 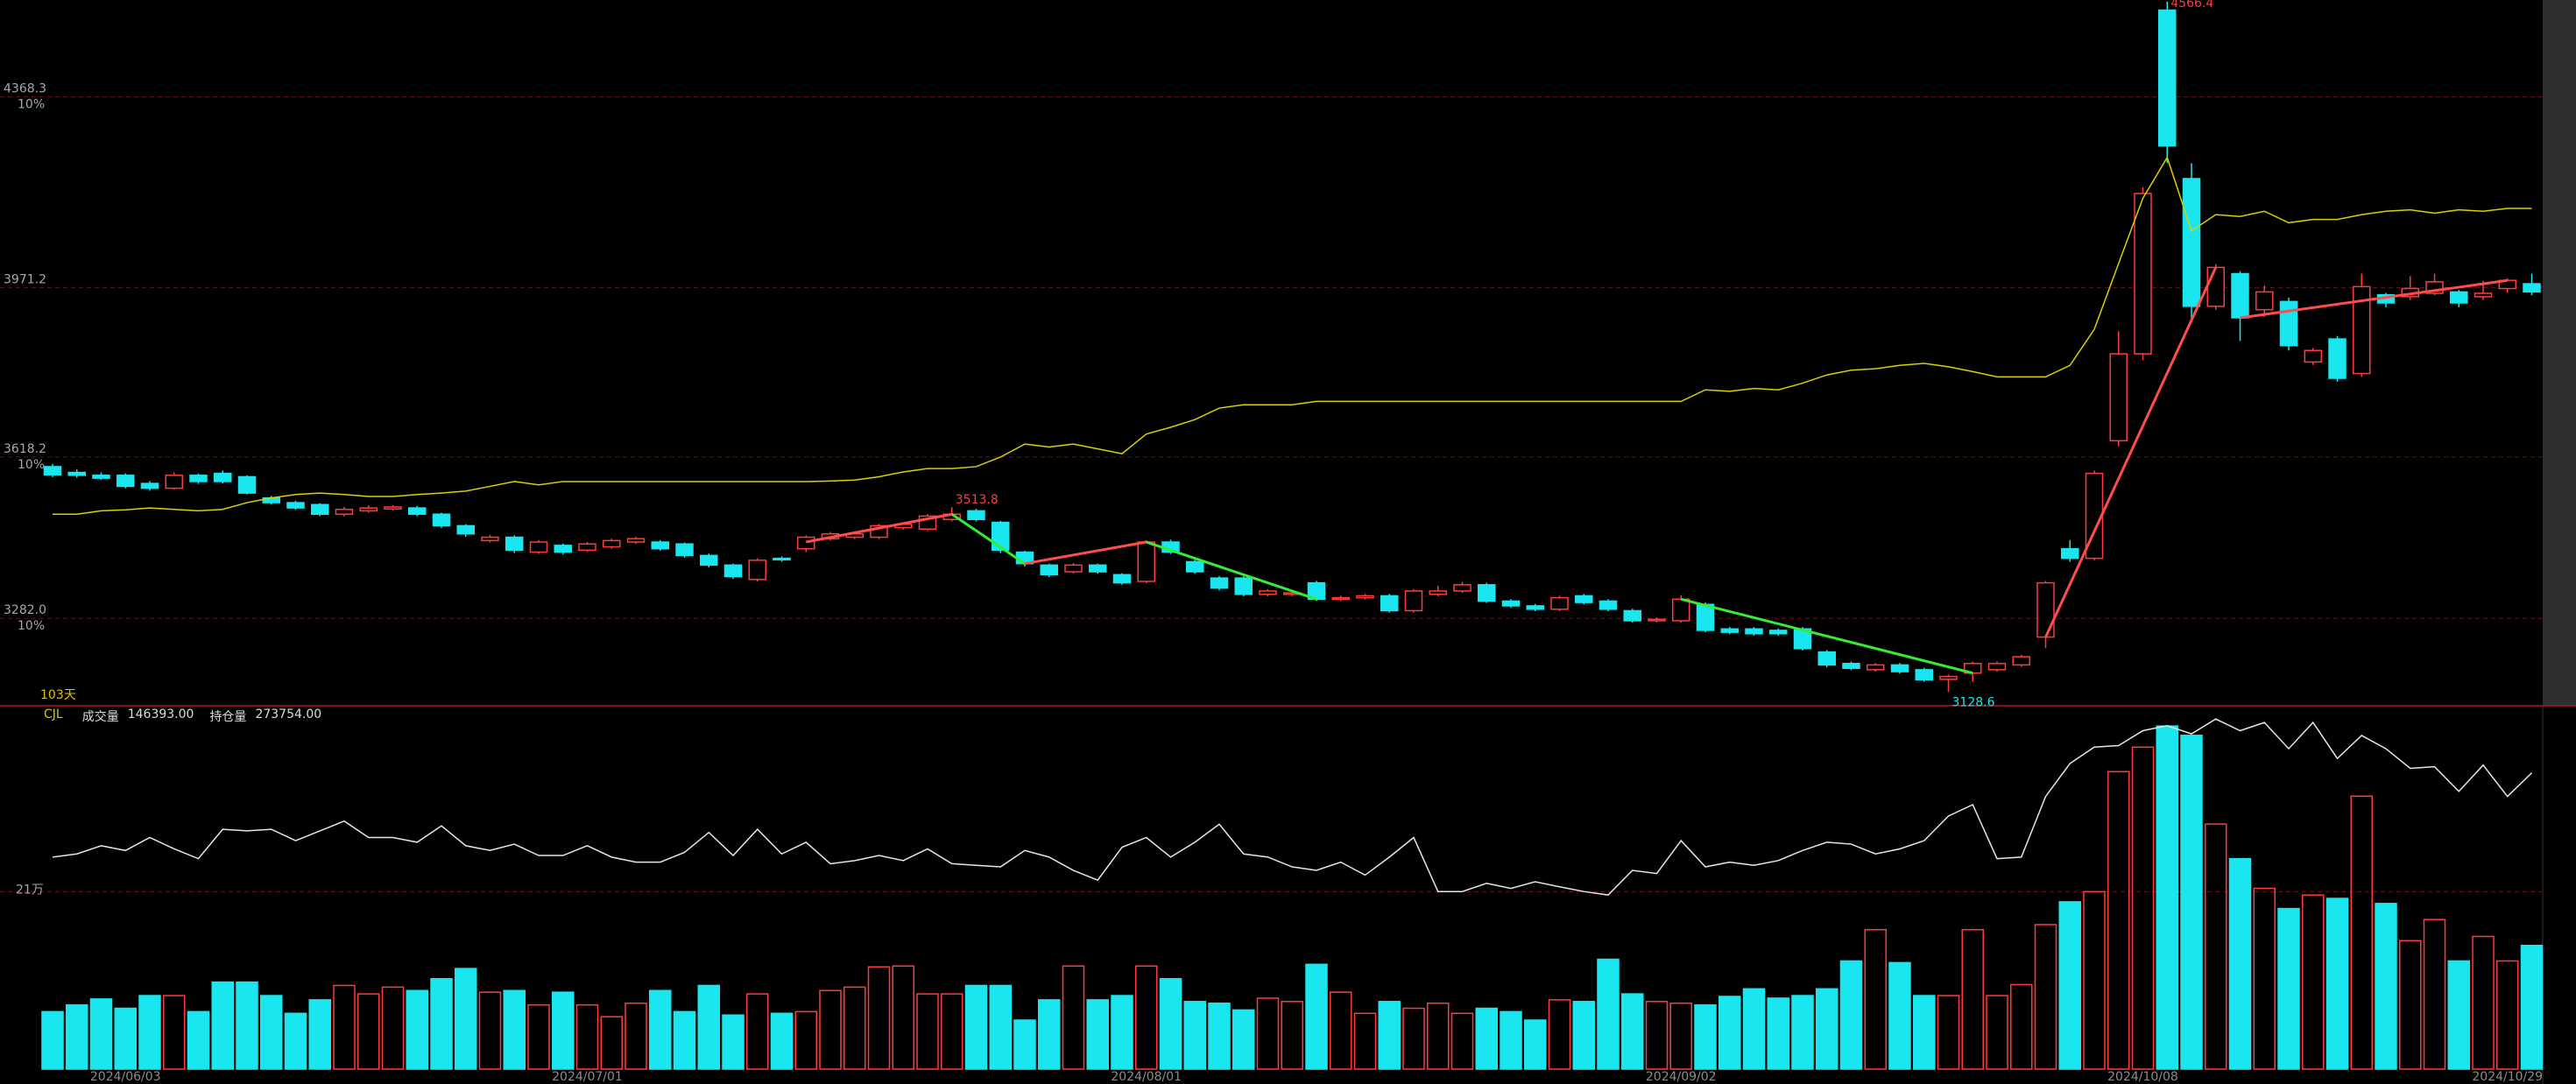 What do you see at coordinates (587, 1077) in the screenshot?
I see `x-tick-label: 2024/07/01` at bounding box center [587, 1077].